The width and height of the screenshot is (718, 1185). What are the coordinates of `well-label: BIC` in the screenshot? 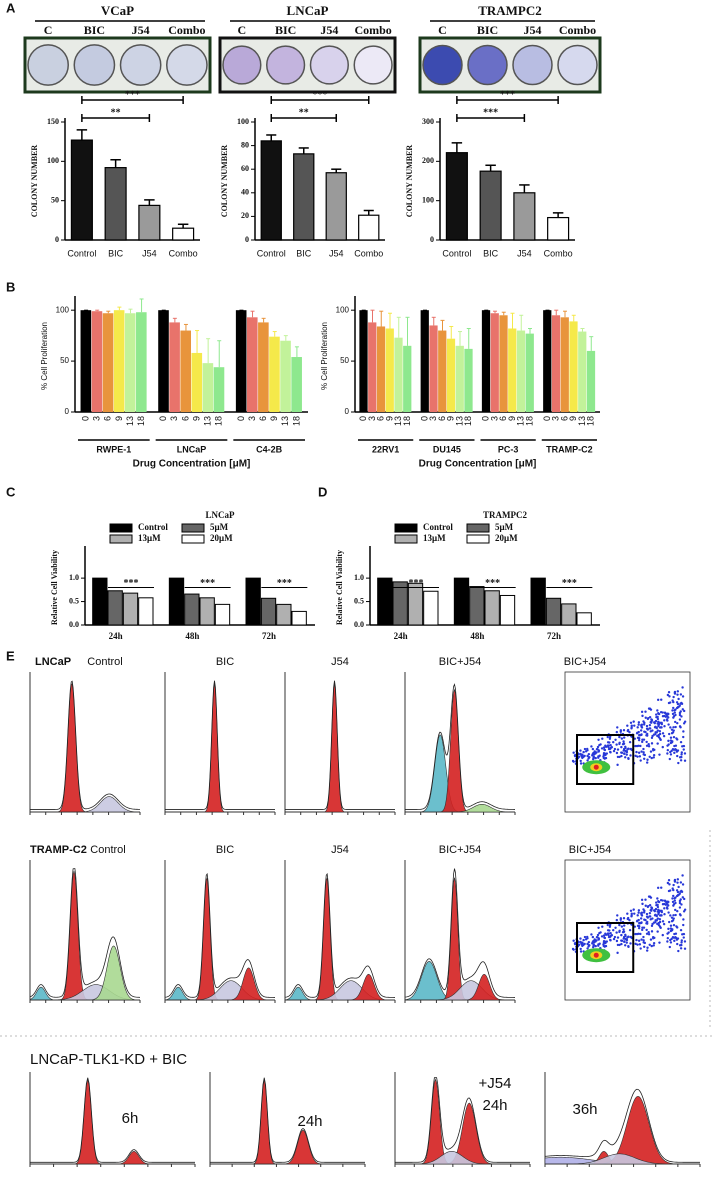 It's located at (285, 30).